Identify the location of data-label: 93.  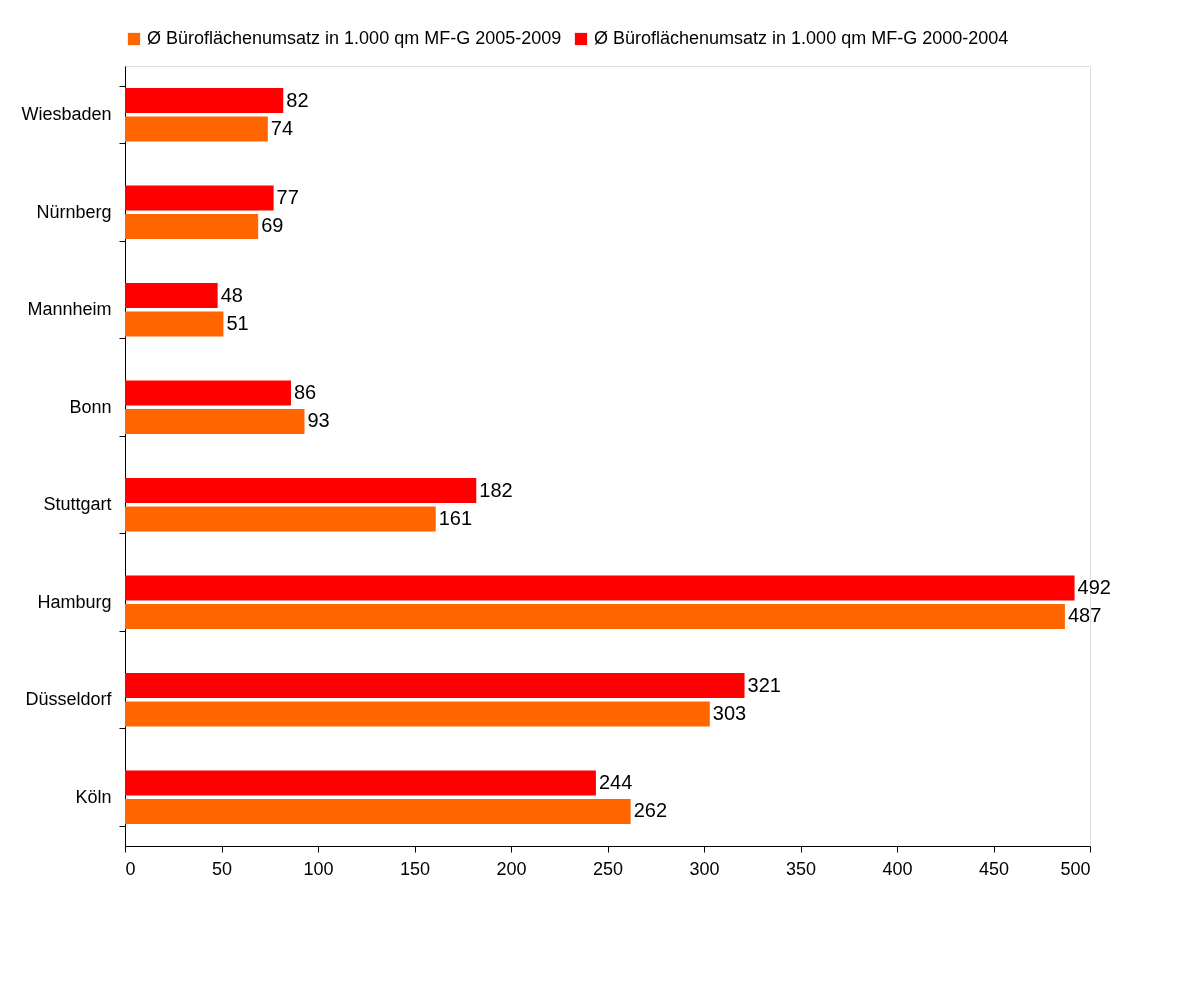
(318, 420).